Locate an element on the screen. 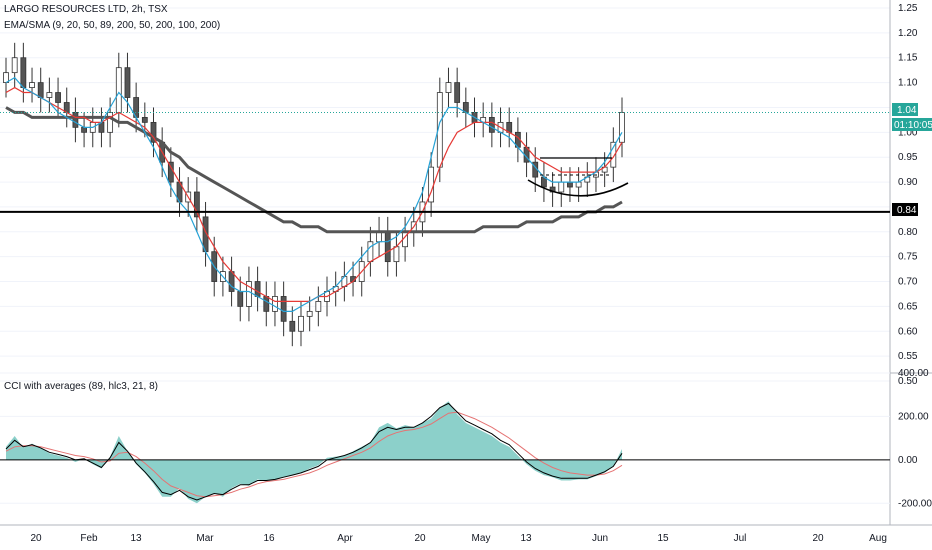  cci-tick-label: -200.00 is located at coordinates (915, 503).